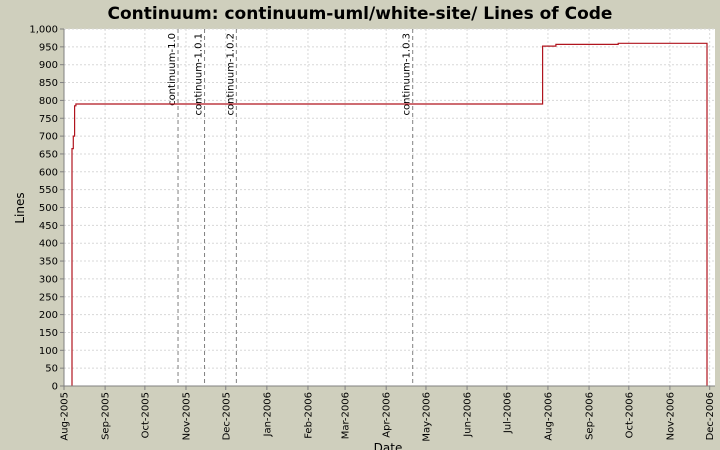 The image size is (720, 450). What do you see at coordinates (48, 190) in the screenshot?
I see `y-tick-label: 550` at bounding box center [48, 190].